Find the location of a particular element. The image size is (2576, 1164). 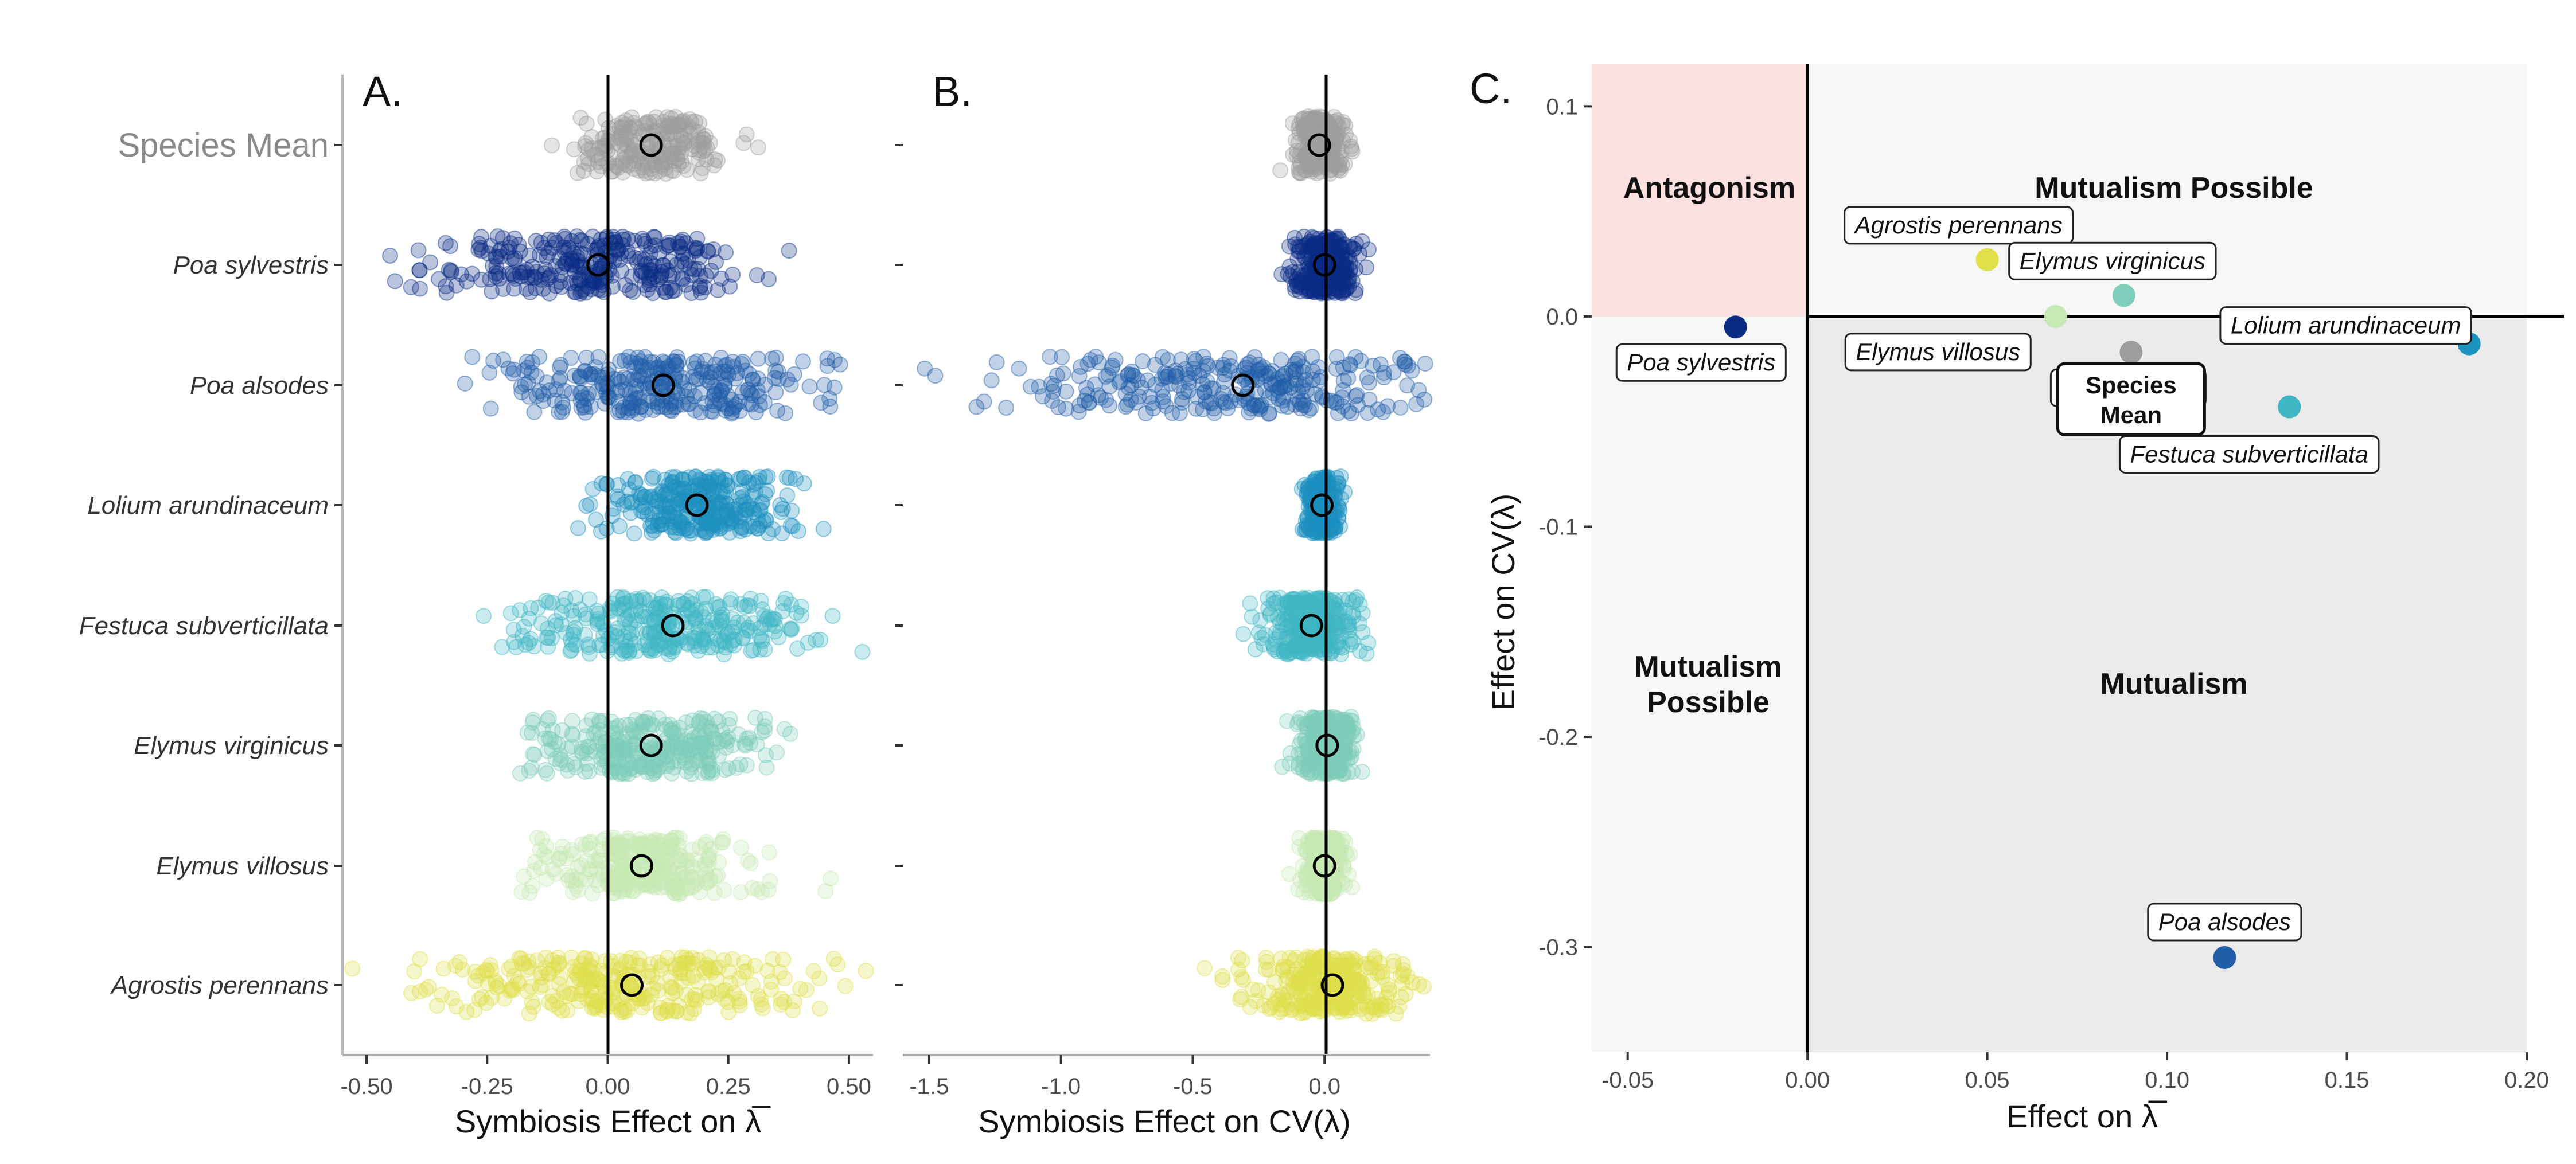

point-species-mean is located at coordinates (2131, 352).